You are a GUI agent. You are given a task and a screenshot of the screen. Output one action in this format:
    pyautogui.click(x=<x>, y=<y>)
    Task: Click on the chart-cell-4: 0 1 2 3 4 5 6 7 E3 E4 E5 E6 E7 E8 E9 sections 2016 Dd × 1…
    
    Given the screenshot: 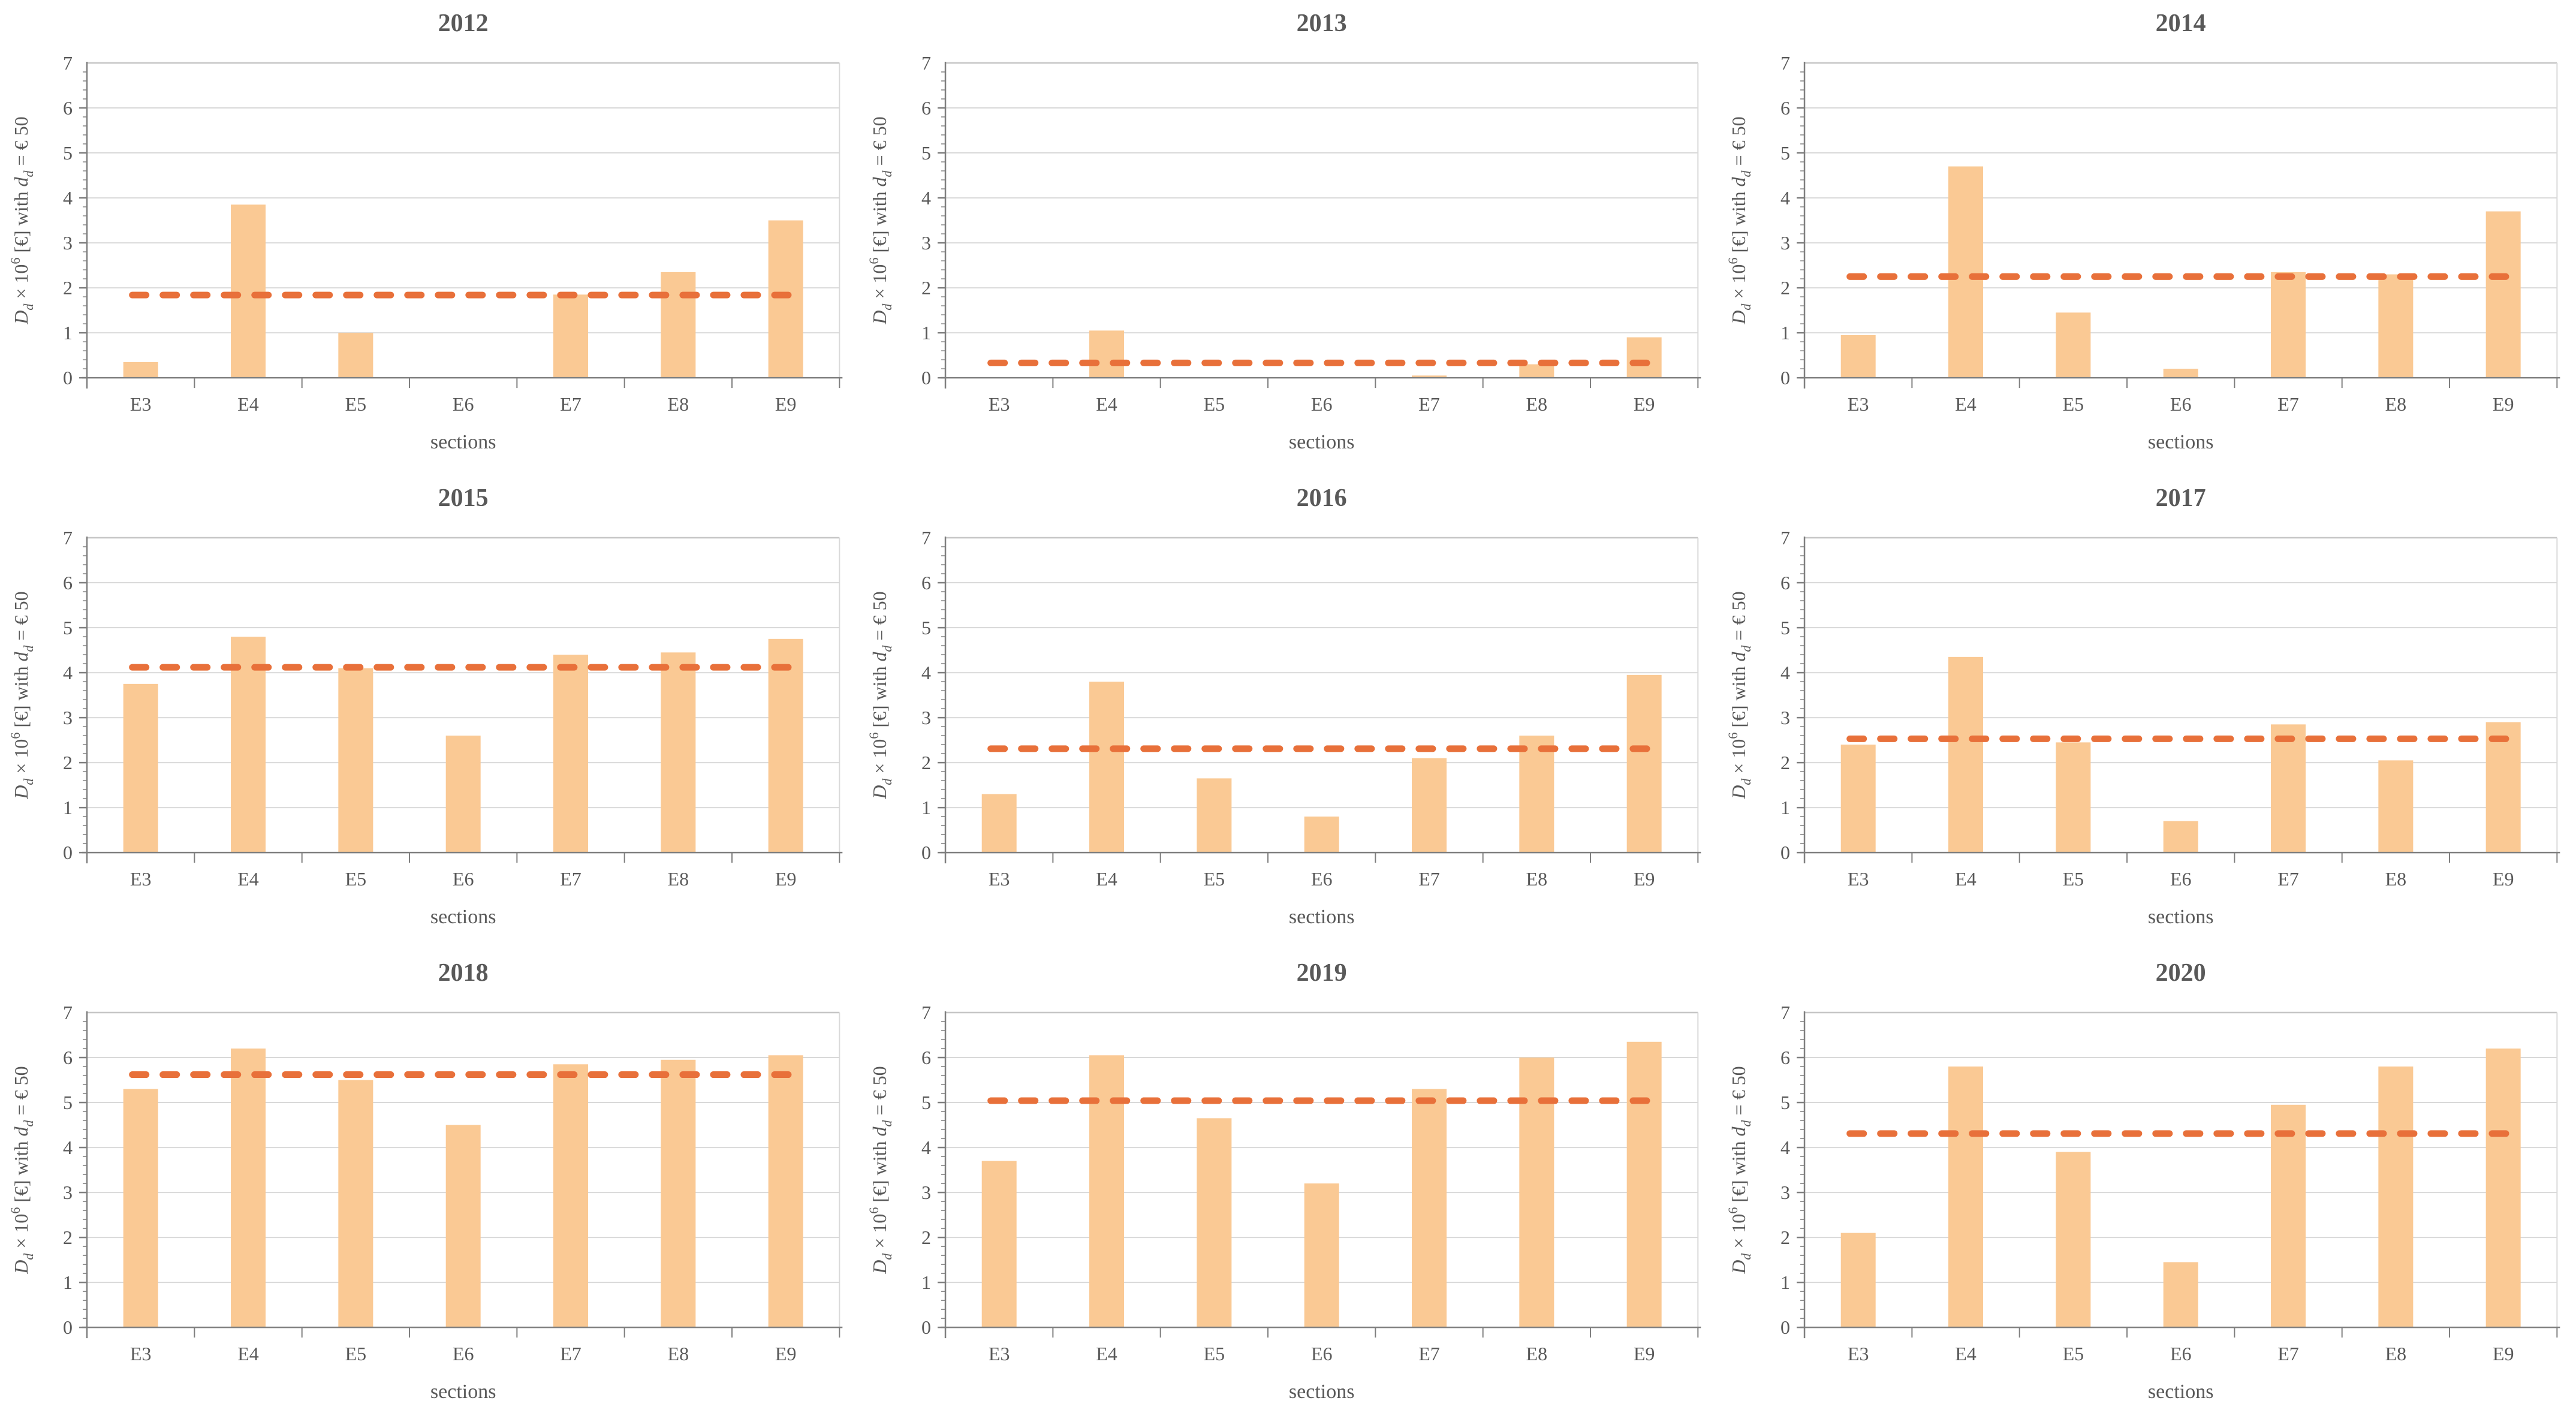 What is the action you would take?
    pyautogui.click(x=1288, y=712)
    